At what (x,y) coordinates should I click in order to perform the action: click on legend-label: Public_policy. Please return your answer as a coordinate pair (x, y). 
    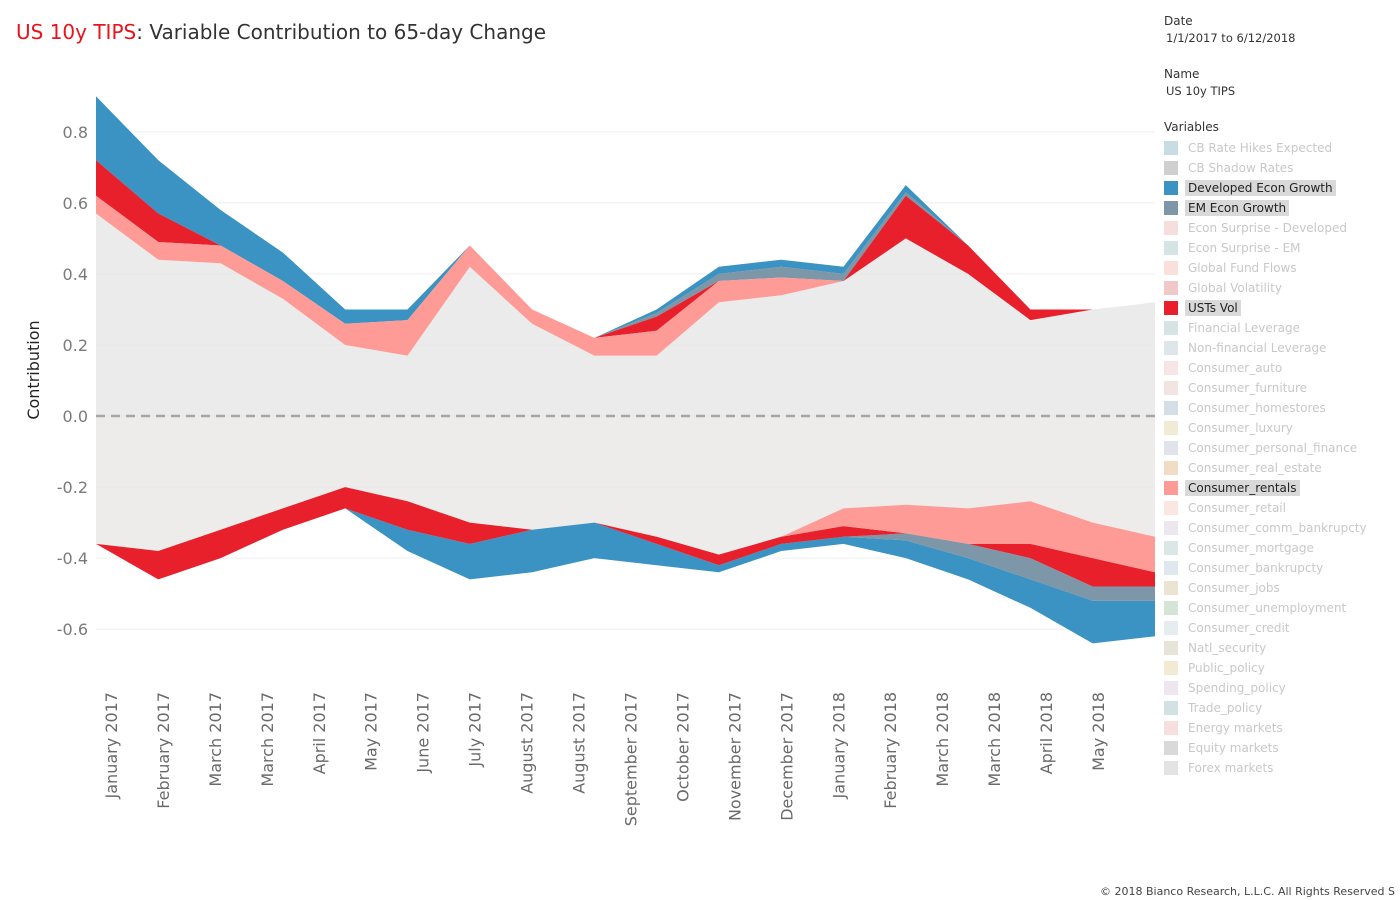
    Looking at the image, I should click on (1226, 668).